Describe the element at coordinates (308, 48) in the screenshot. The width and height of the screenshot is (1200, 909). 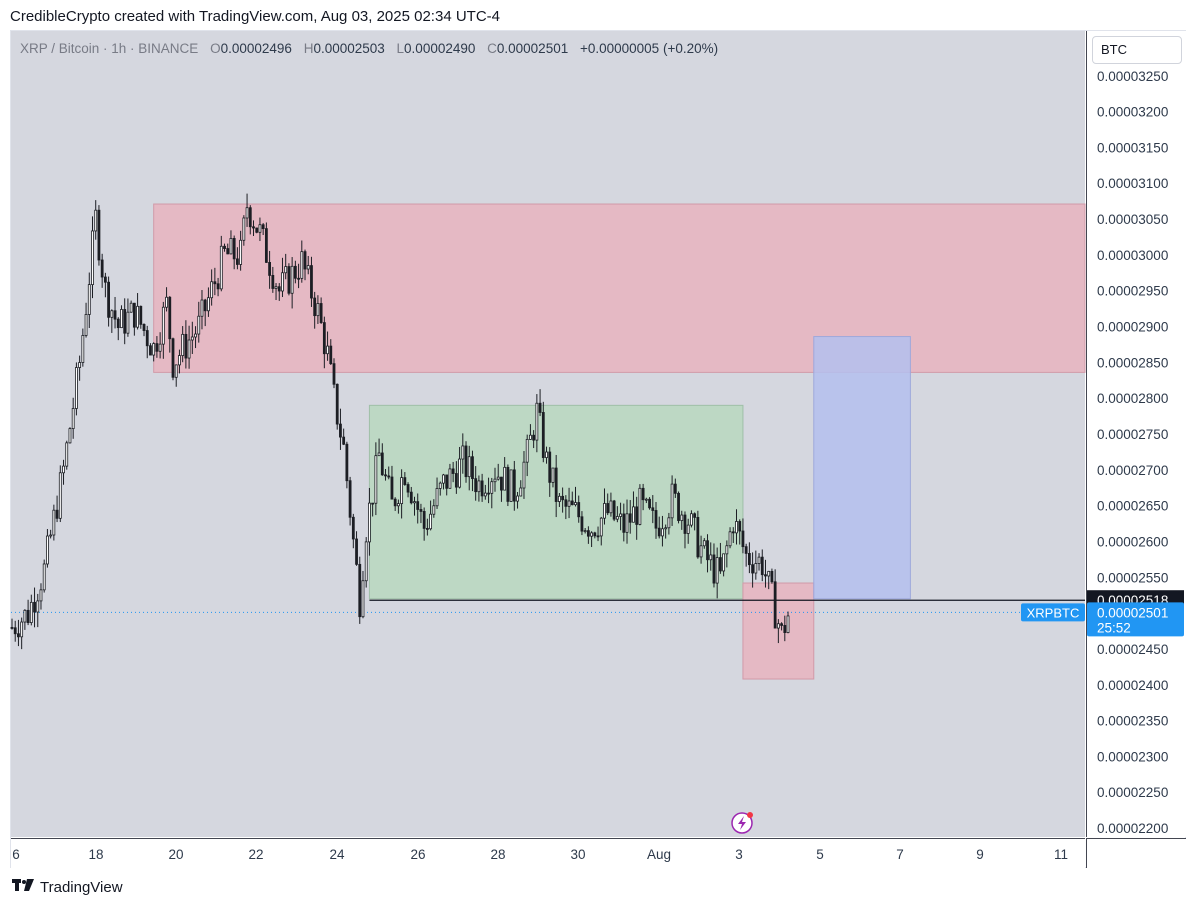
I see `high-label: H` at that location.